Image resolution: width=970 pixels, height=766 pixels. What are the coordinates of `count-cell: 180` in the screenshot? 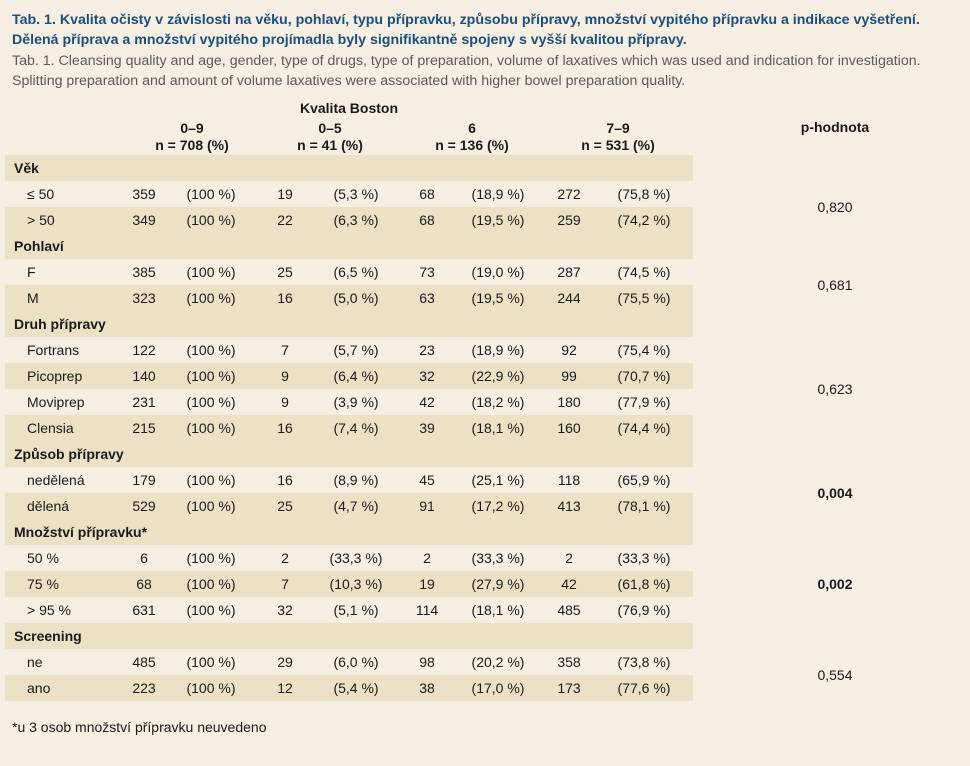 It's located at (569, 402).